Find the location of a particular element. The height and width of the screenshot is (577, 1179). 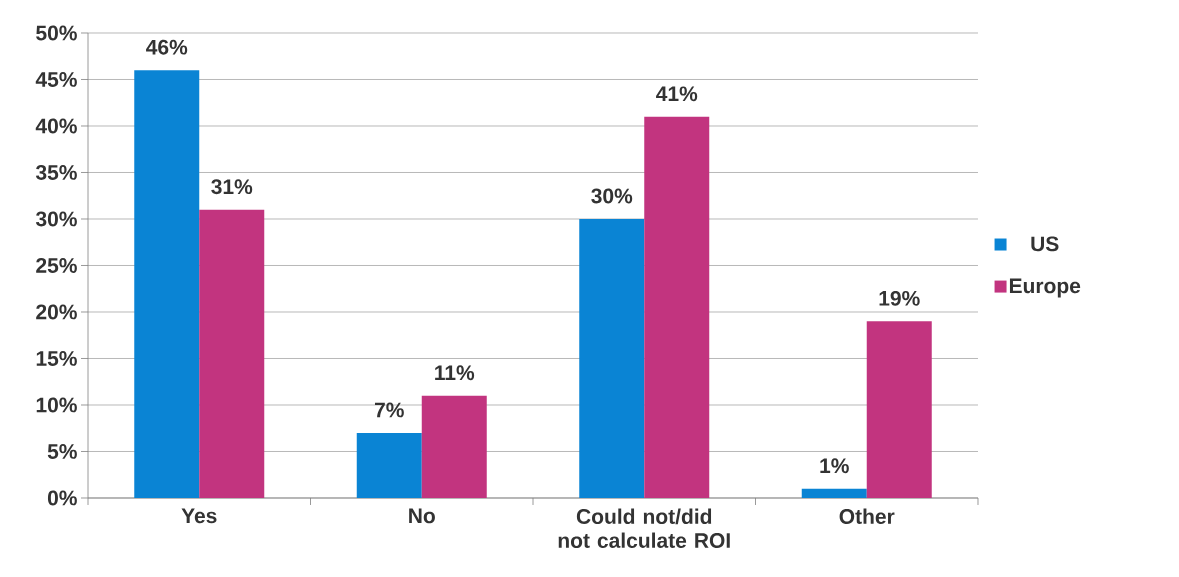

legend-label: US is located at coordinates (1045, 244).